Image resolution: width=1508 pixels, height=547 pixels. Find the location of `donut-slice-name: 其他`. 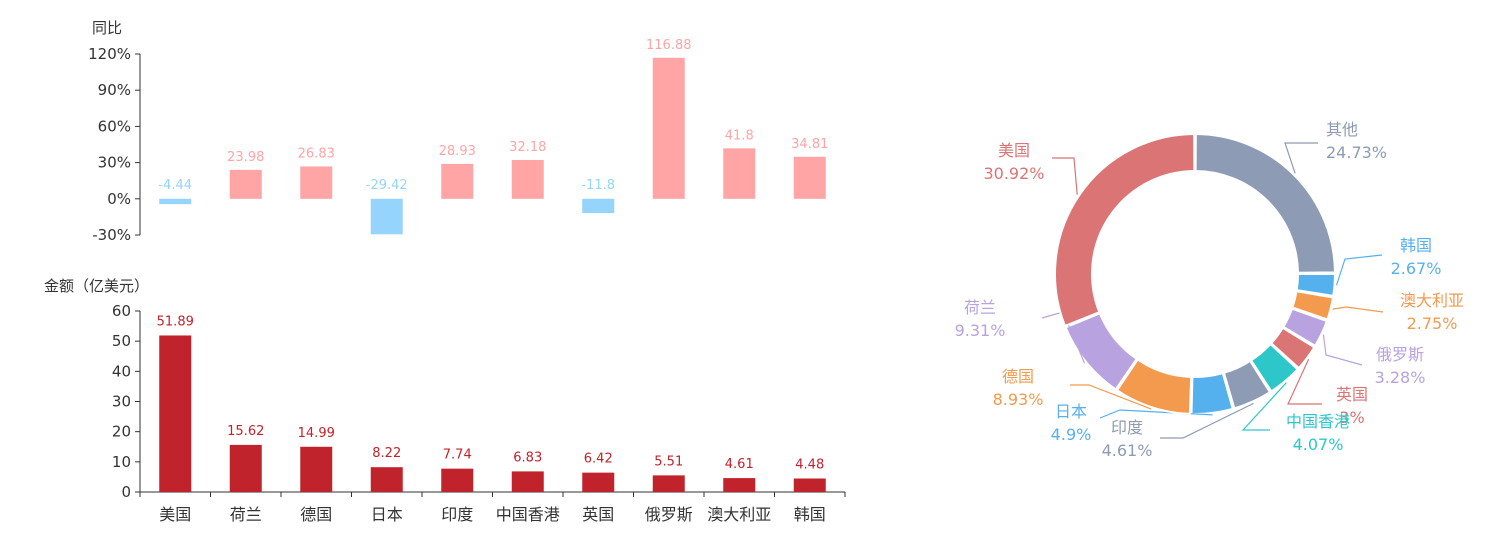

donut-slice-name: 其他 is located at coordinates (1342, 129).